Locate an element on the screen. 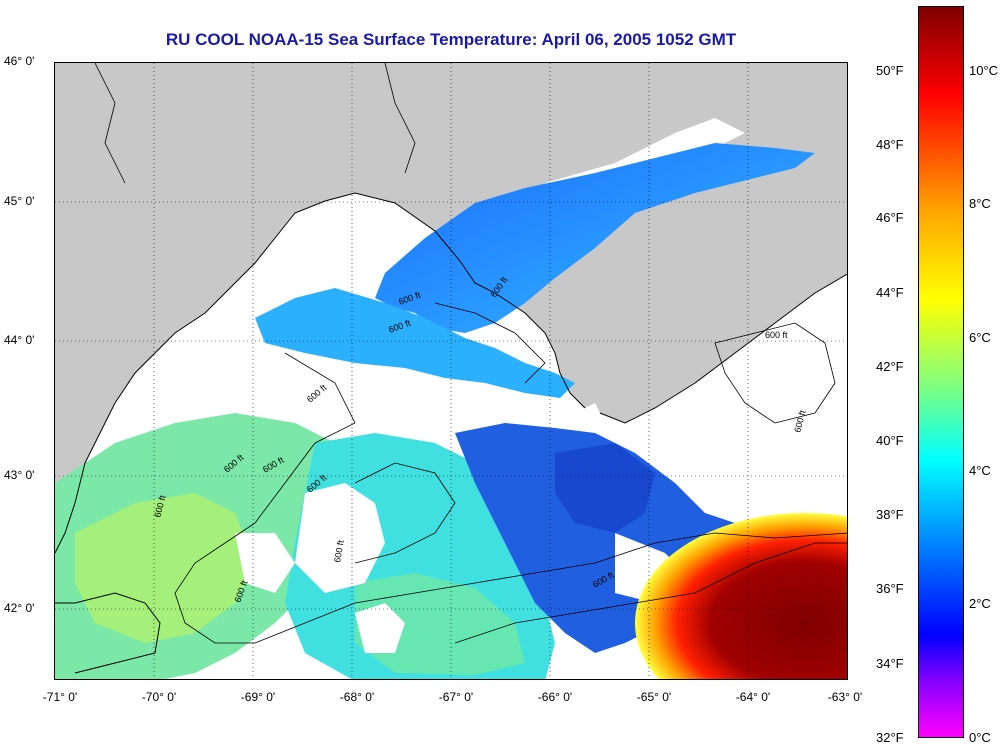  colorbar-tick-f: 42°F is located at coordinates (890, 366).